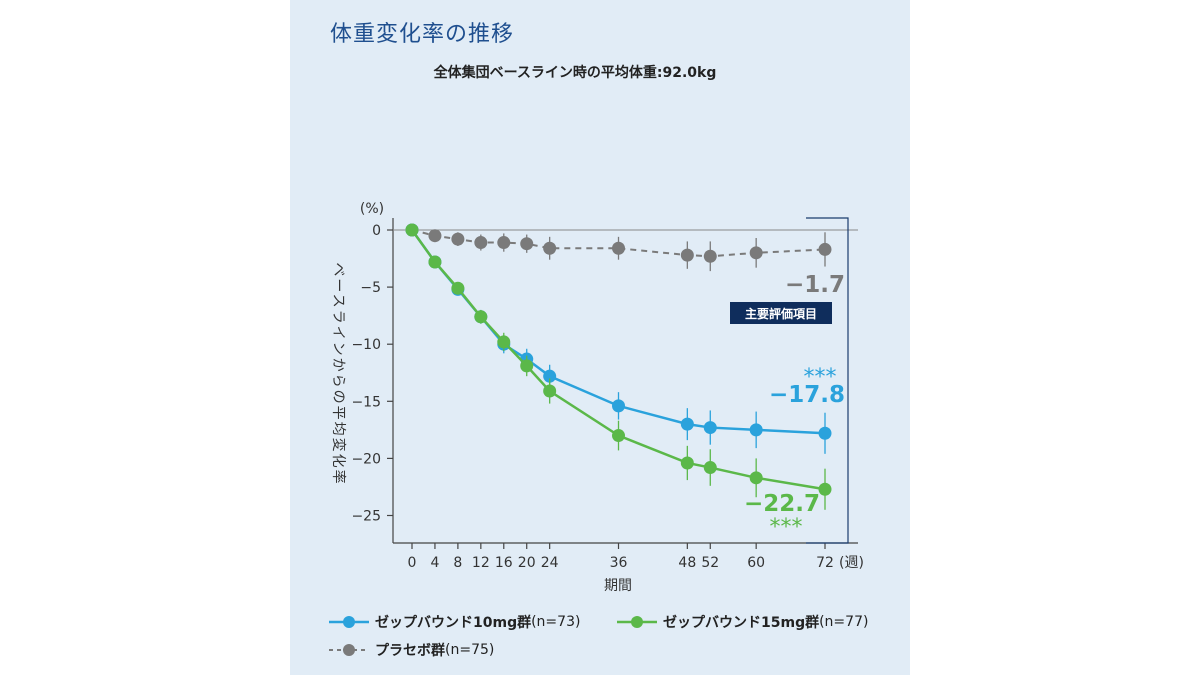 The height and width of the screenshot is (675, 1200). Describe the element at coordinates (556, 622) in the screenshot. I see `legend-n-dose10: (n=73)` at that location.